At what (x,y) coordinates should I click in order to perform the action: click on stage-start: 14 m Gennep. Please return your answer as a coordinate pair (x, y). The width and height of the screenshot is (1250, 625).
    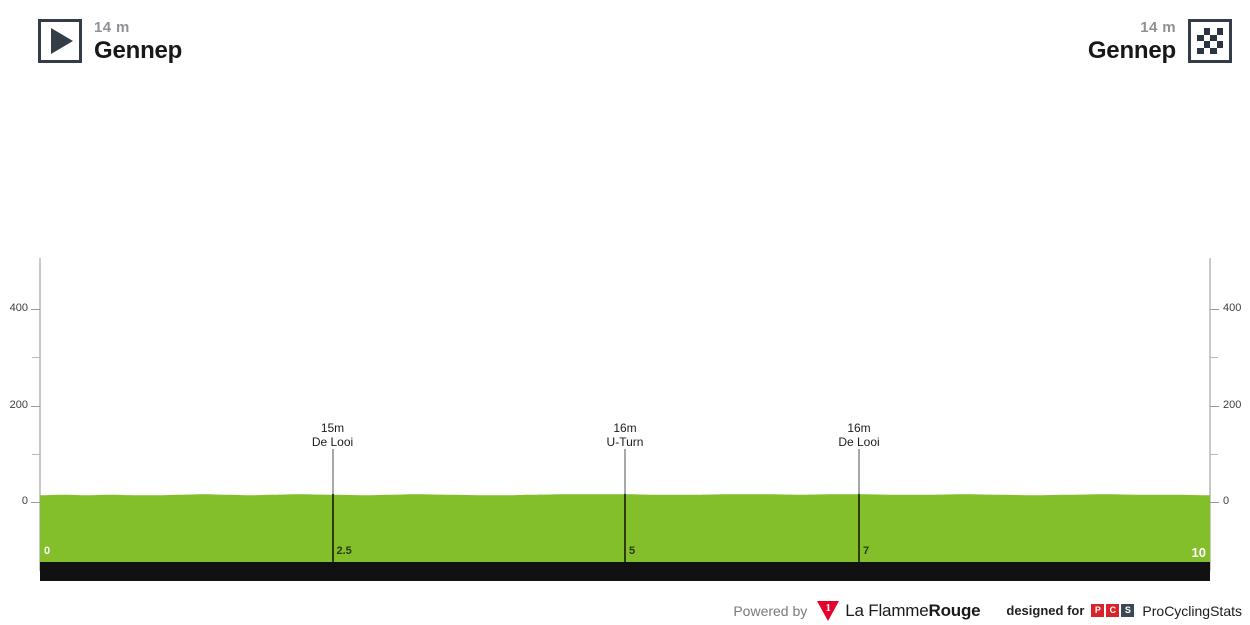
    Looking at the image, I should click on (110, 41).